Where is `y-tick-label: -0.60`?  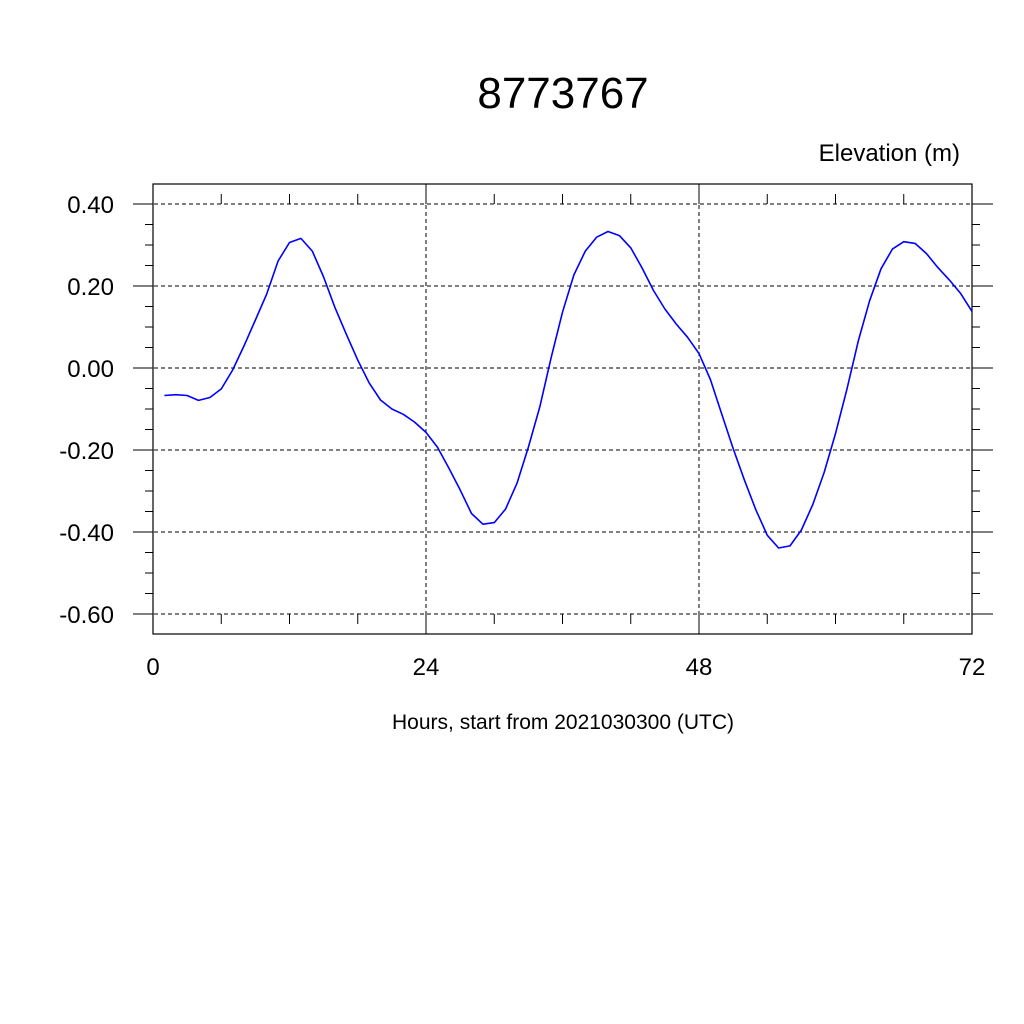 y-tick-label: -0.60 is located at coordinates (86, 615).